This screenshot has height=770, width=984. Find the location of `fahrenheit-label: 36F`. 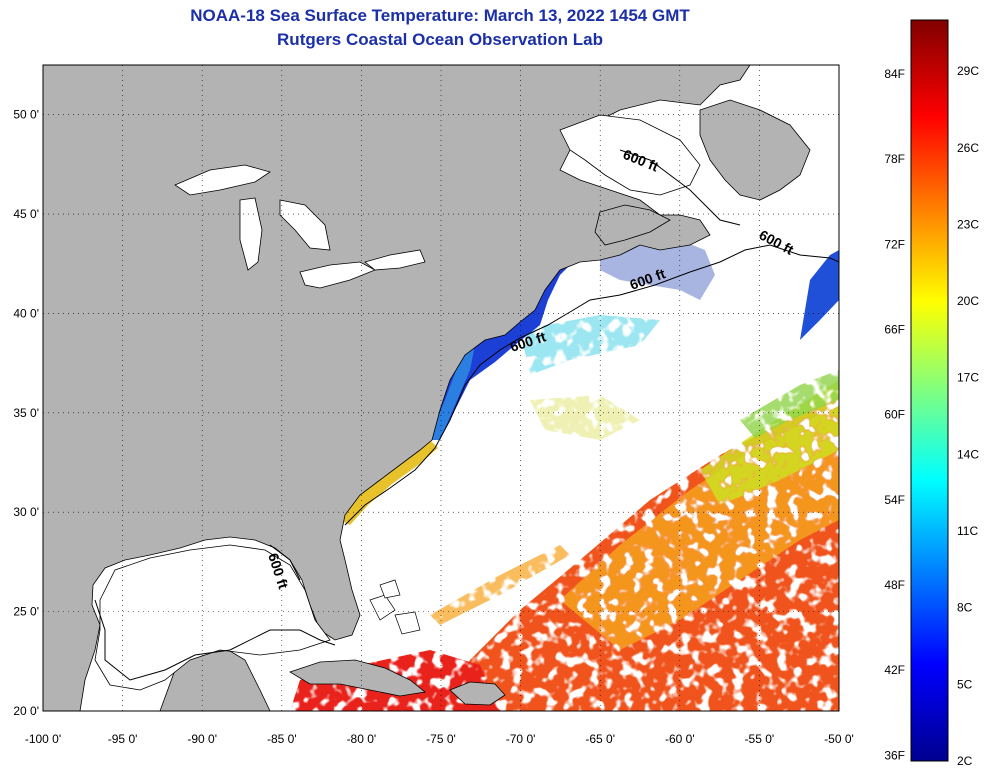

fahrenheit-label: 36F is located at coordinates (894, 755).